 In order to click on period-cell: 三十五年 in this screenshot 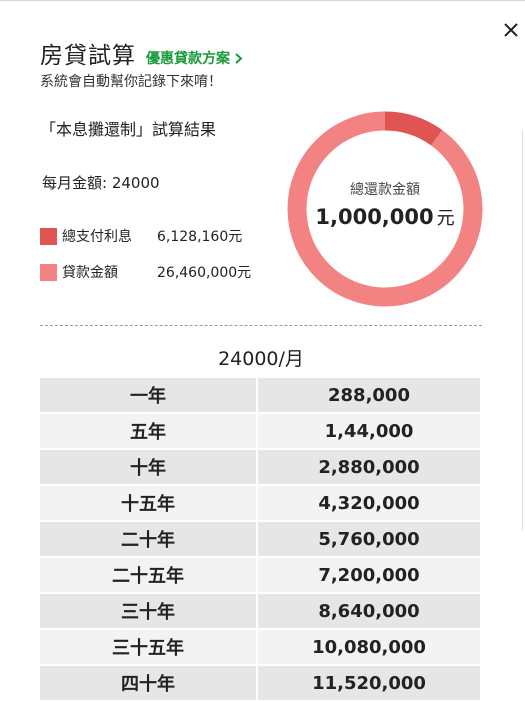, I will do `click(148, 647)`.